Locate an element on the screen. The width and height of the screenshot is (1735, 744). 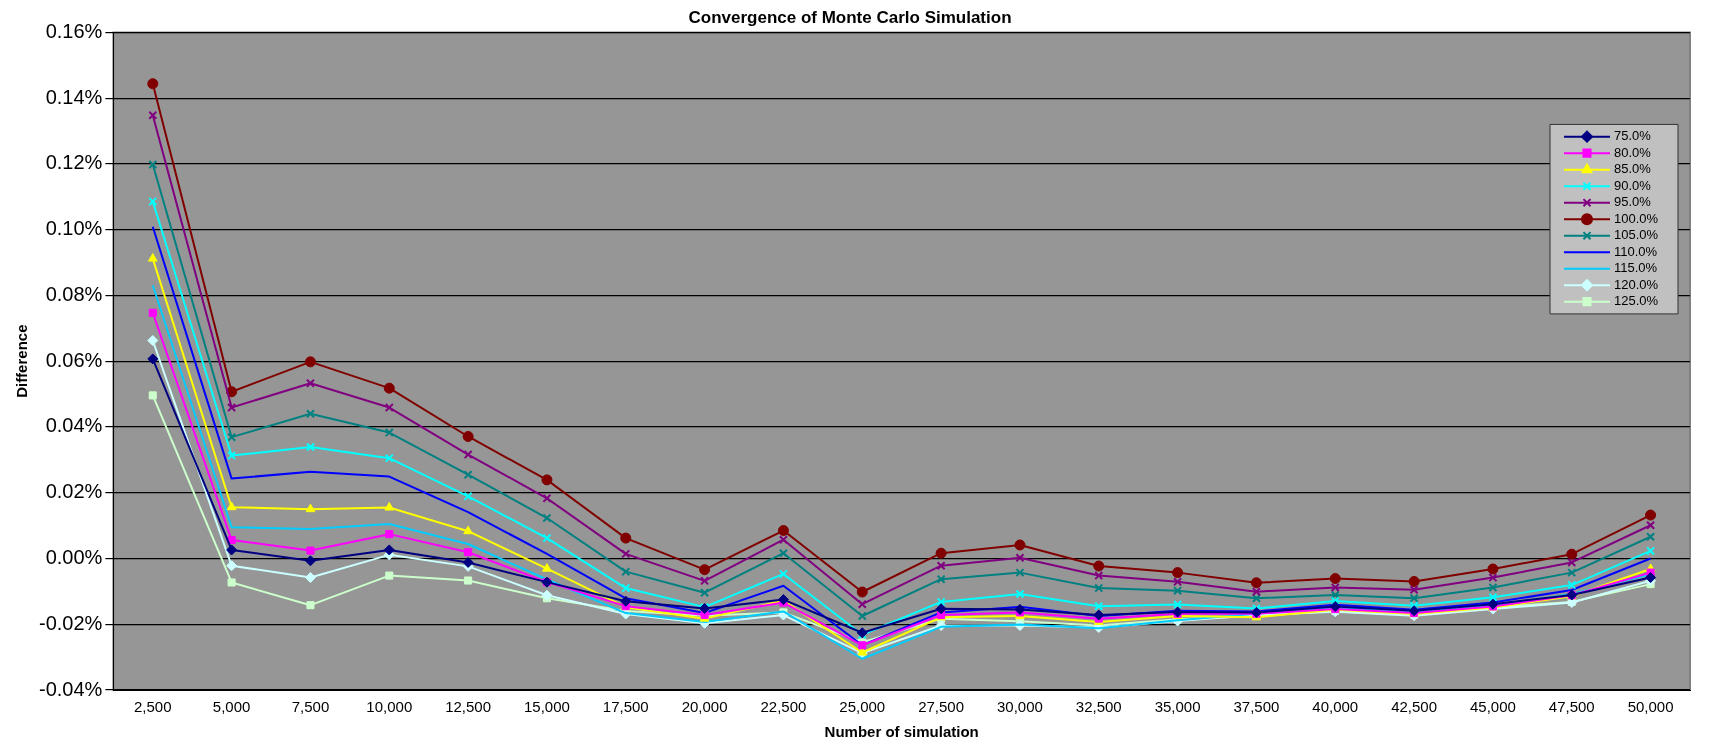
legend-label: 90.0% is located at coordinates (1633, 185).